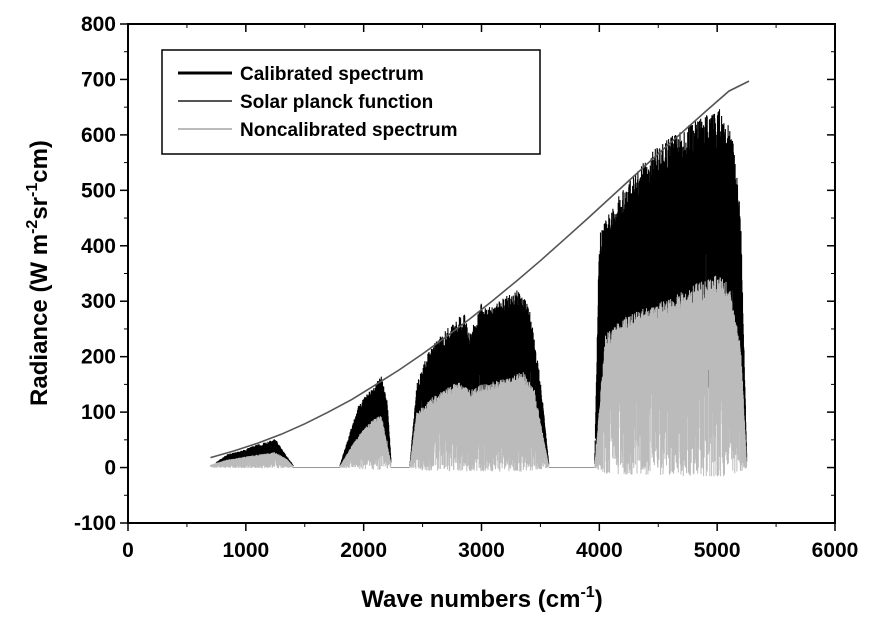 The image size is (870, 622). I want to click on y-tick-label: 100, so click(98, 412).